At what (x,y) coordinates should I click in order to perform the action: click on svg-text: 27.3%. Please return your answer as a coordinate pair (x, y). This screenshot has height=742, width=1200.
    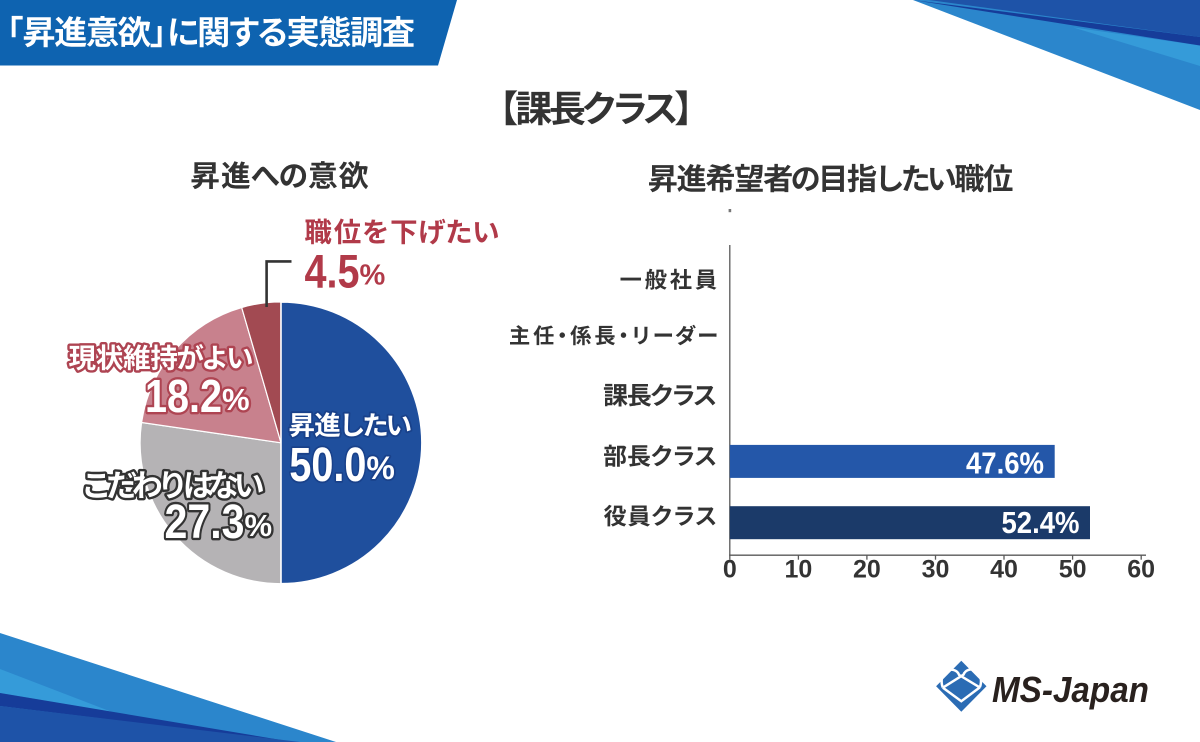
    Looking at the image, I should click on (219, 522).